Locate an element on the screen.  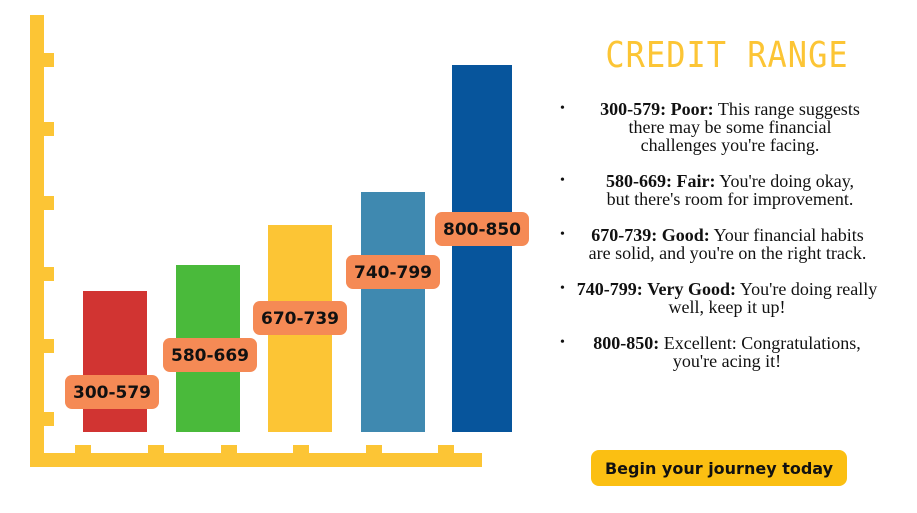
range: 580-669: is located at coordinates (638, 181).